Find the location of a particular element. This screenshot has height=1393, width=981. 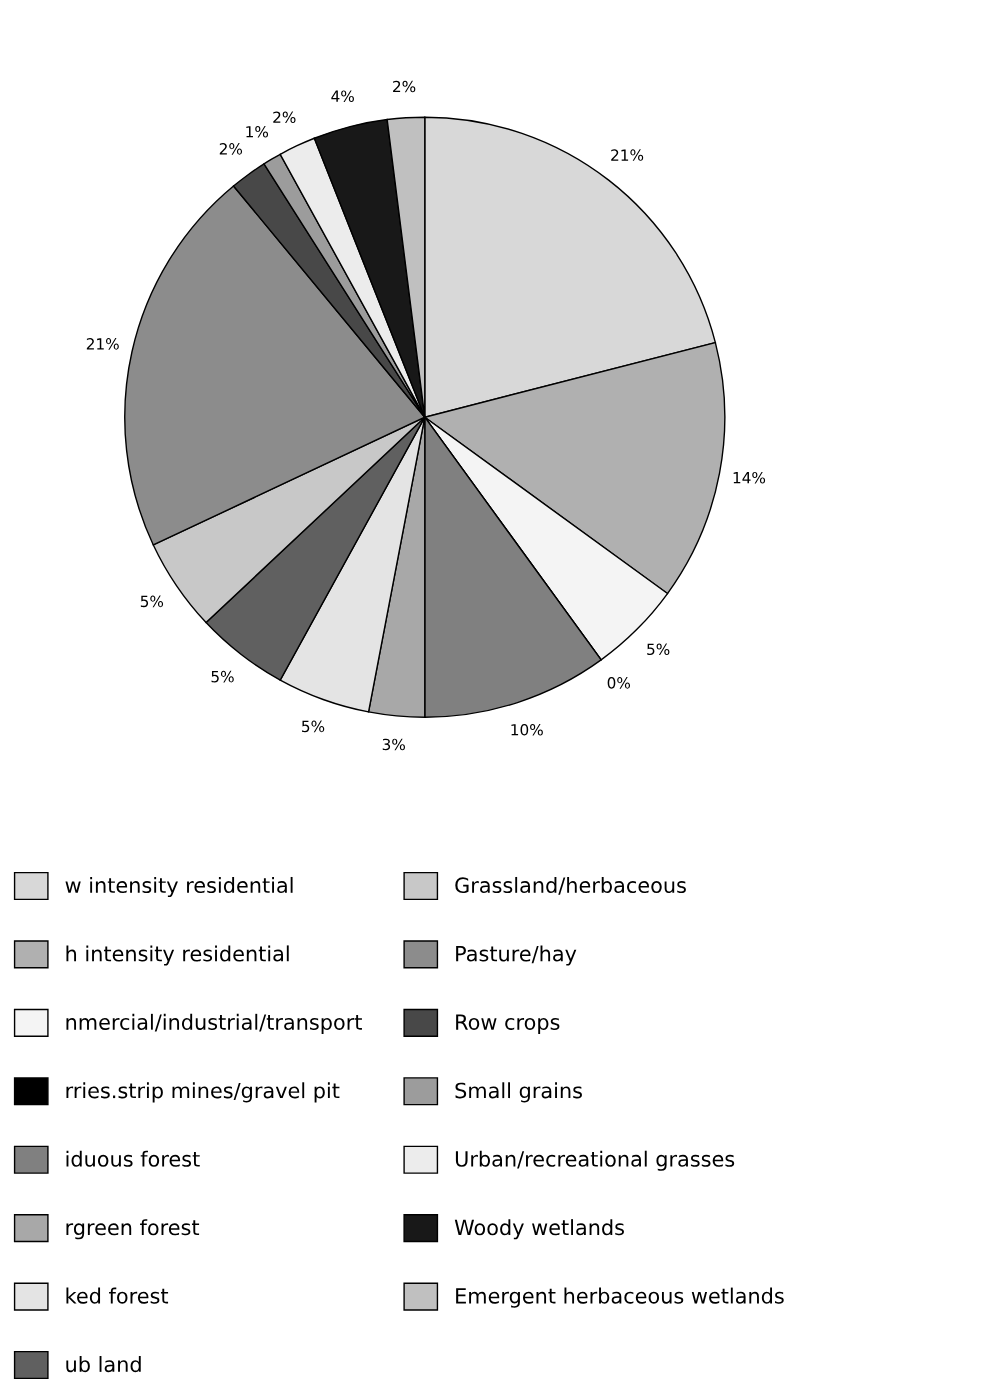

legend-label: iduous forest is located at coordinates (133, 1158).